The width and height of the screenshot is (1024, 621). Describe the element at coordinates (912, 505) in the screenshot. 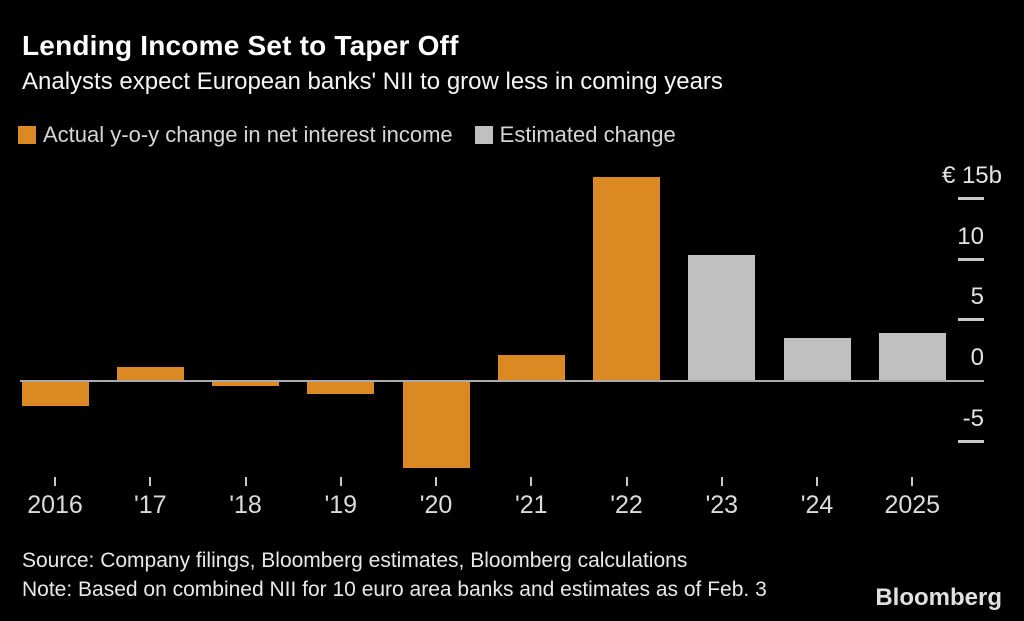

I see `x-axis-label-2025: 2025` at that location.